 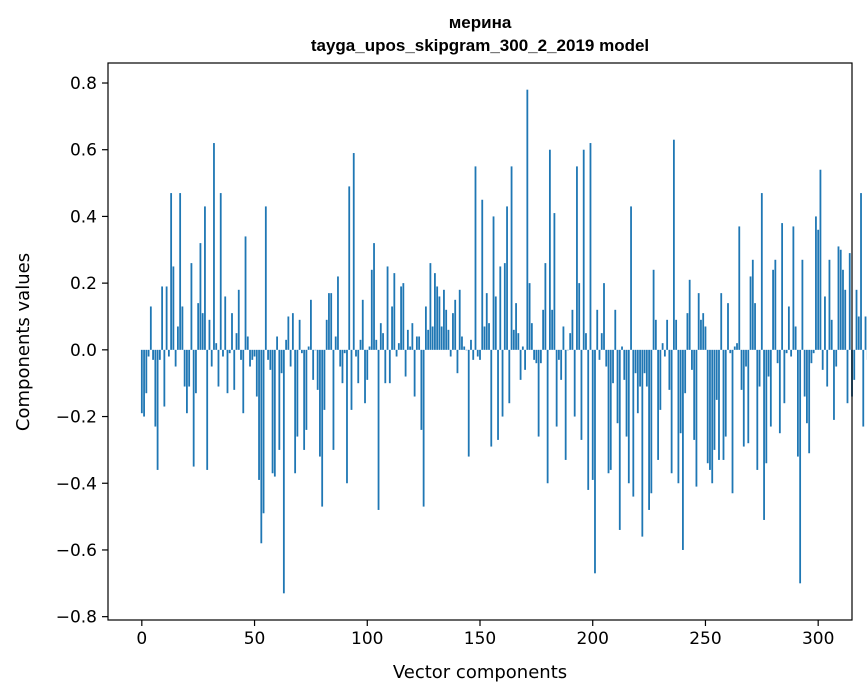 What do you see at coordinates (83, 151) in the screenshot?
I see `y-tick-label: 0.6` at bounding box center [83, 151].